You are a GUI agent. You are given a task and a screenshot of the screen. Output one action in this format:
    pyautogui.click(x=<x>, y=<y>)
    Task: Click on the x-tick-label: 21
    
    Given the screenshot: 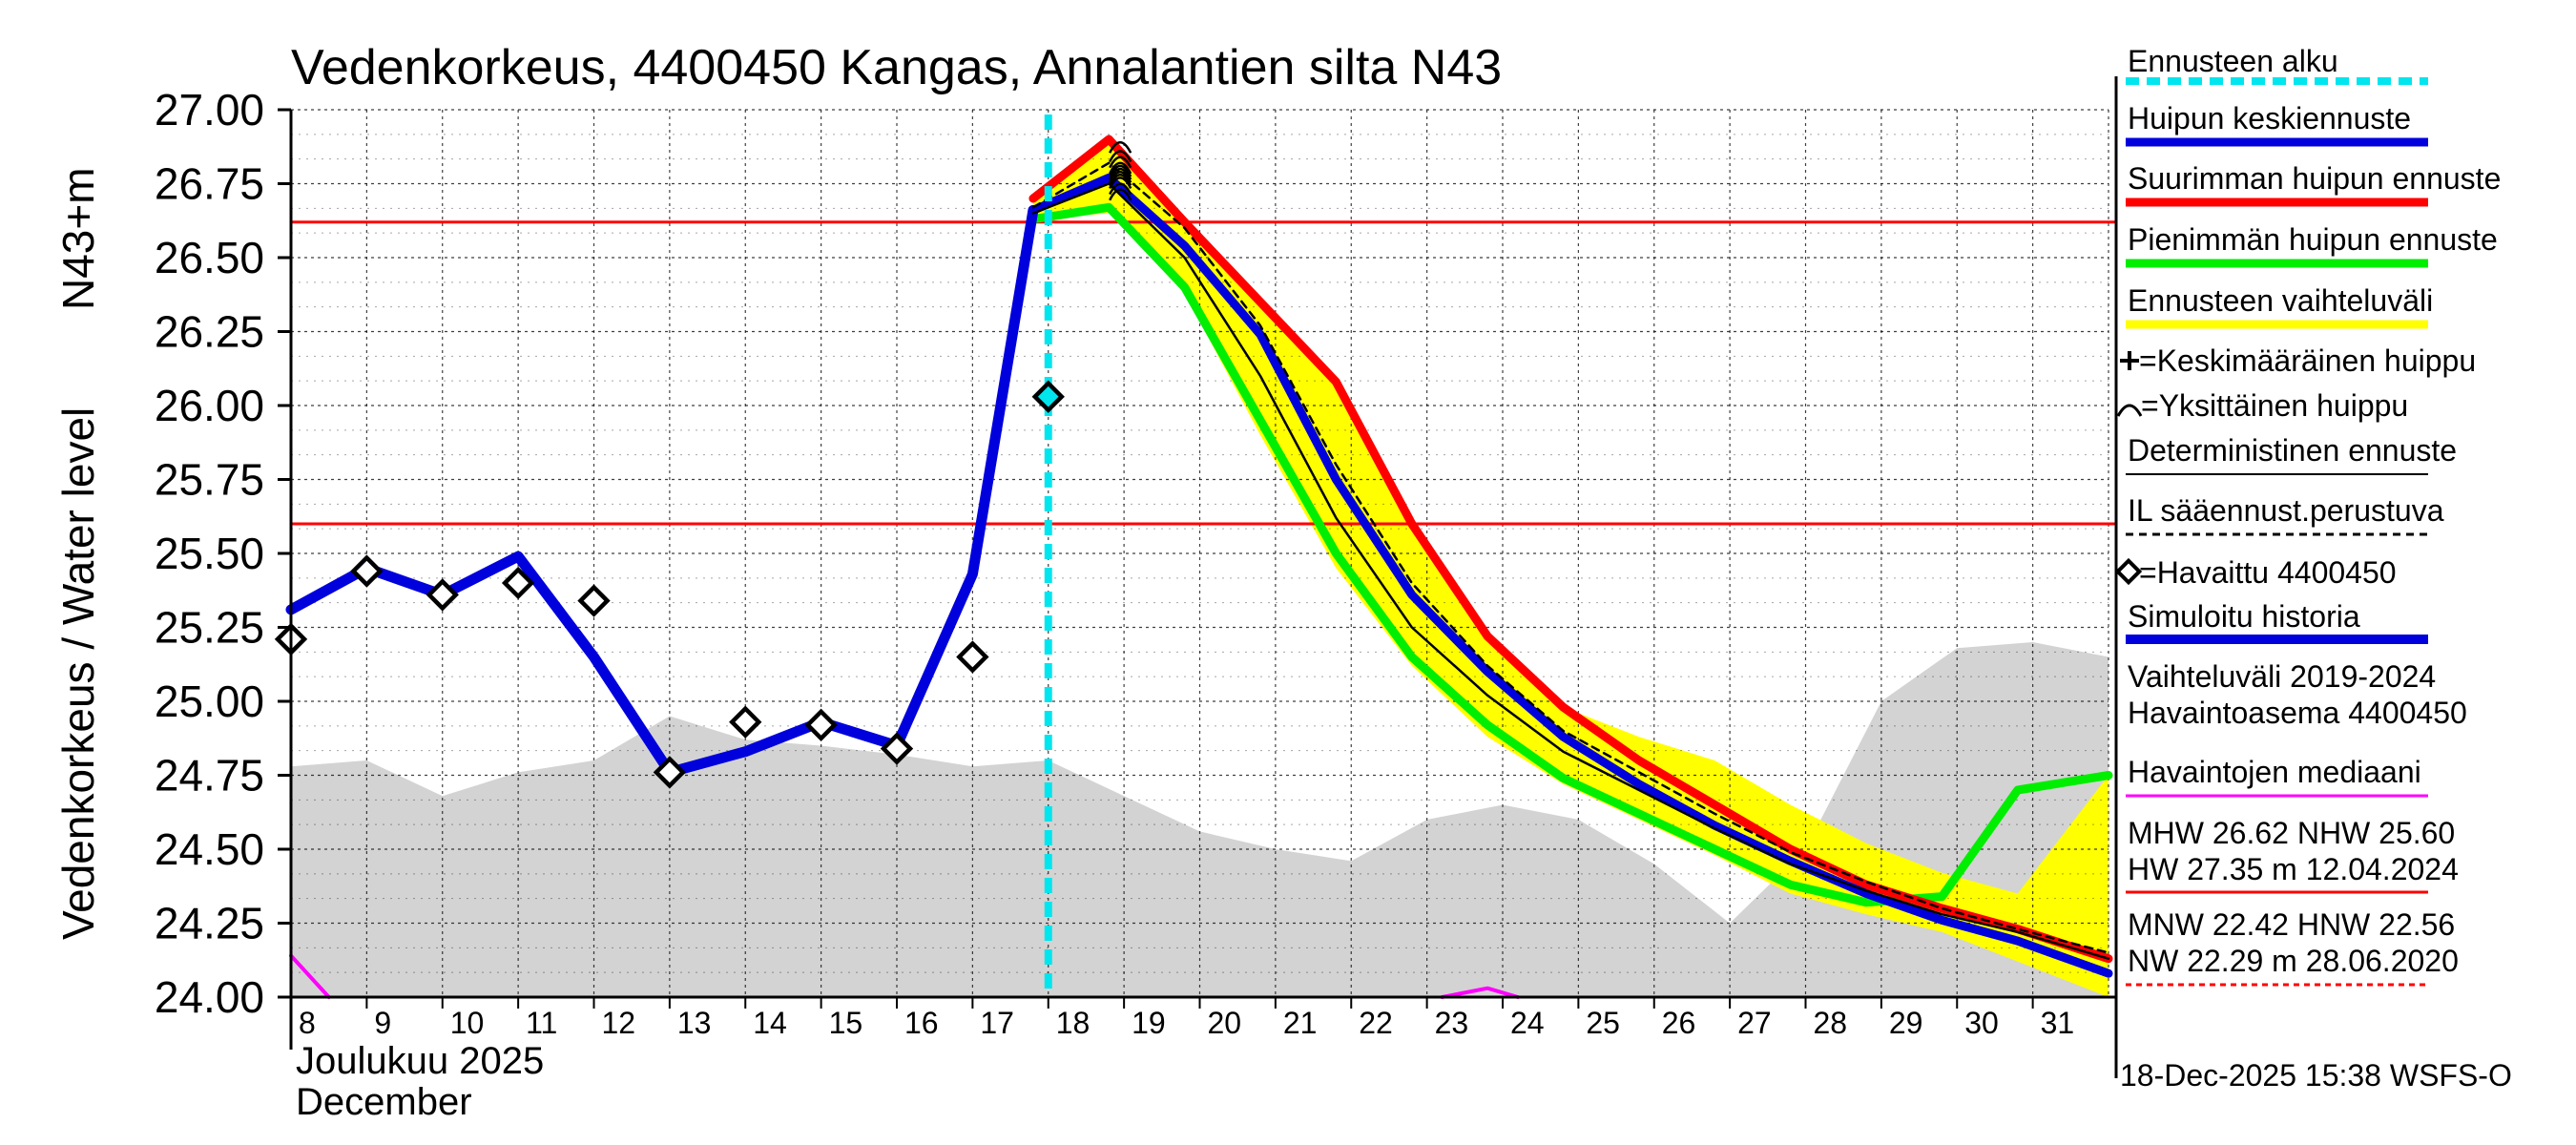 What is the action you would take?
    pyautogui.click(x=1300, y=1023)
    